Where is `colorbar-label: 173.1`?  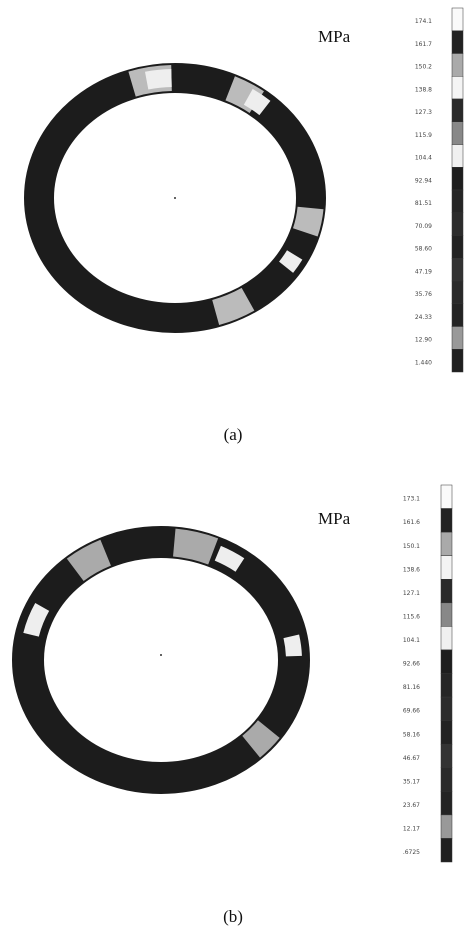
colorbar-label: 173.1 is located at coordinates (411, 499).